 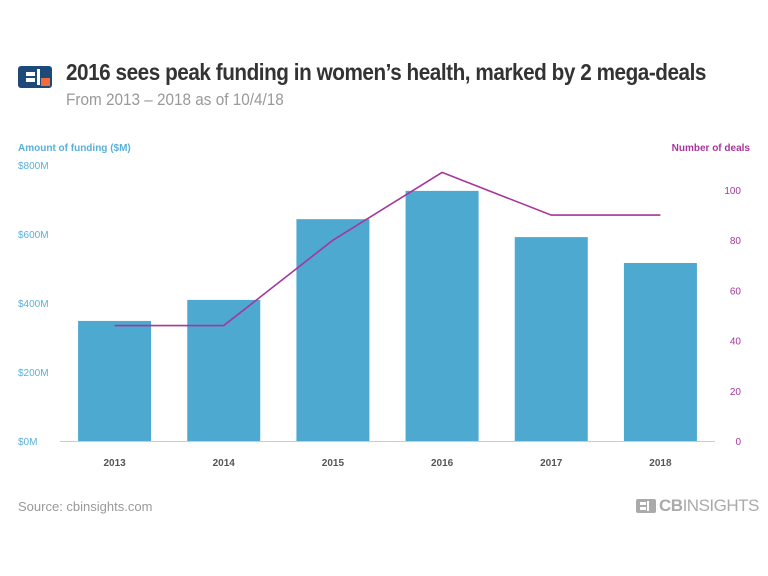 I want to click on right-tick-label: 100, so click(x=732, y=191).